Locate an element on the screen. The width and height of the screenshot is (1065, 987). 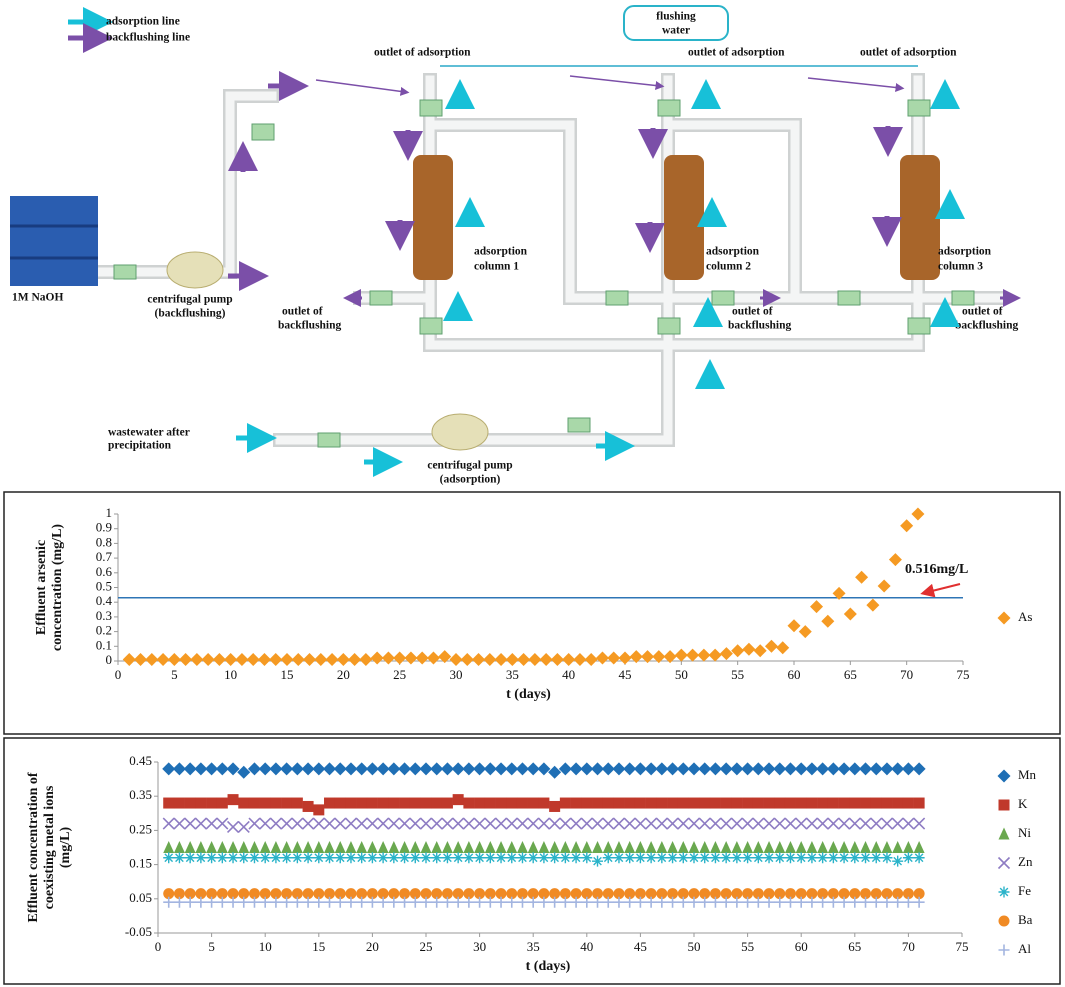
x-axis-title: t (days) is located at coordinates (528, 694).